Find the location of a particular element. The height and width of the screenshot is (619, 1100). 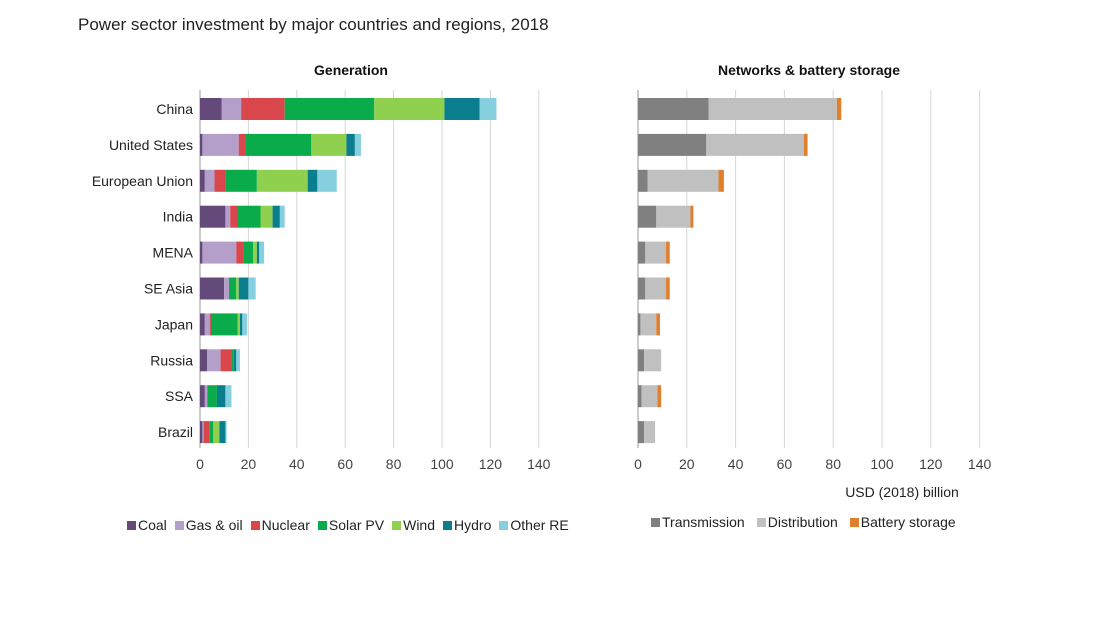

x-axis-label: USD (2018) billion is located at coordinates (902, 492).